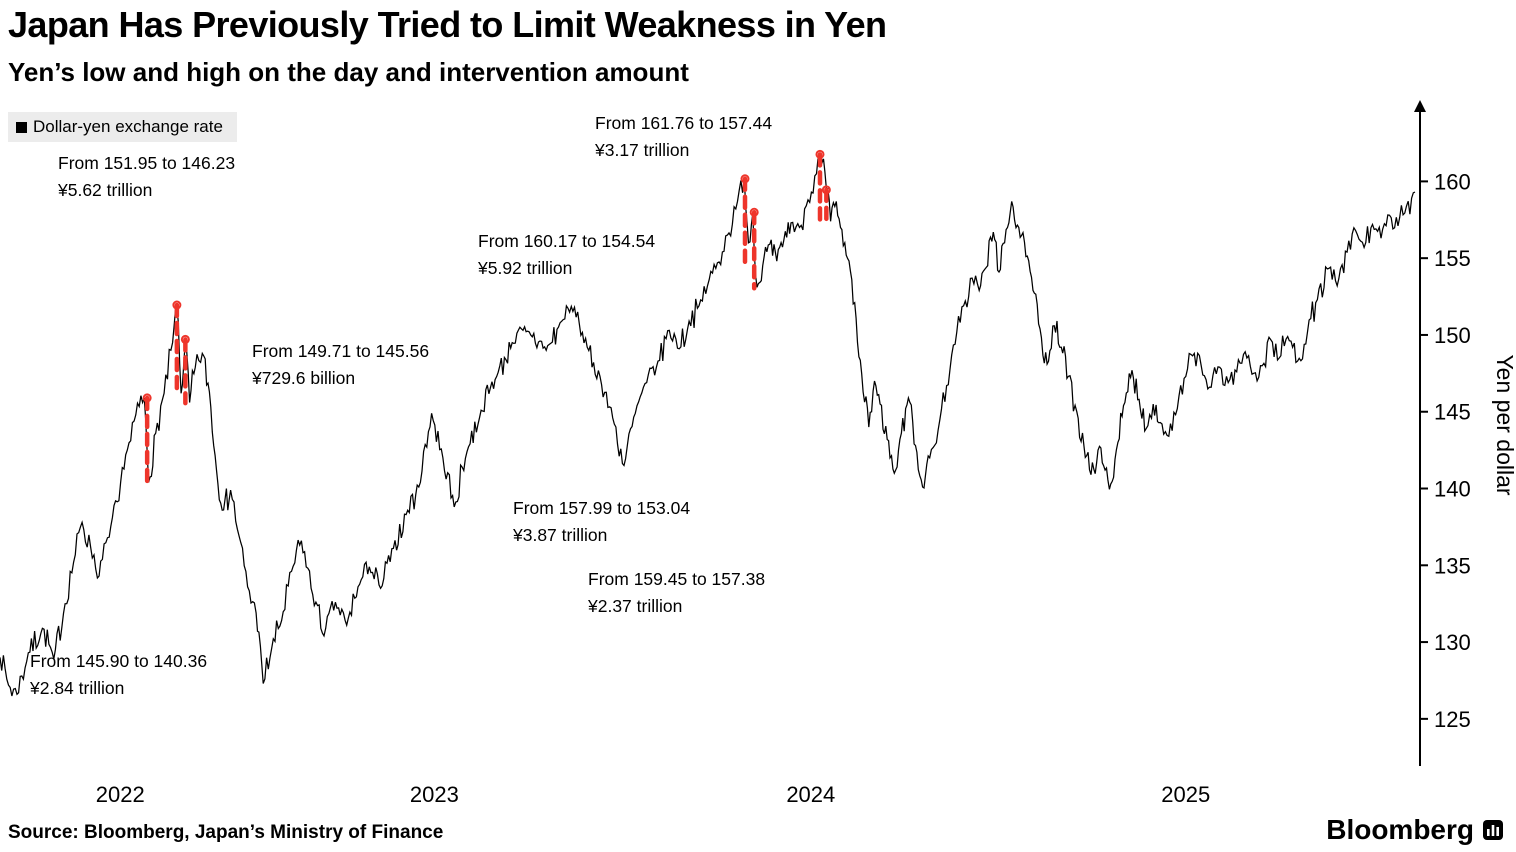  What do you see at coordinates (1185, 794) in the screenshot?
I see `x-tick-label: 2025` at bounding box center [1185, 794].